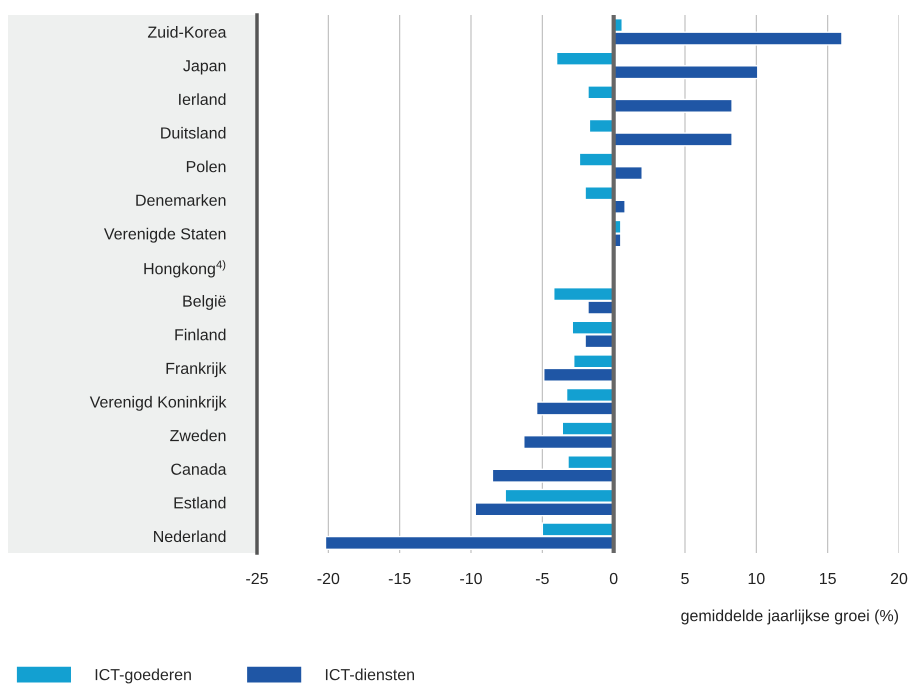 Image resolution: width=913 pixels, height=693 pixels. What do you see at coordinates (158, 403) in the screenshot?
I see `y-tick-label: Verenigd Koninkrijk` at bounding box center [158, 403].